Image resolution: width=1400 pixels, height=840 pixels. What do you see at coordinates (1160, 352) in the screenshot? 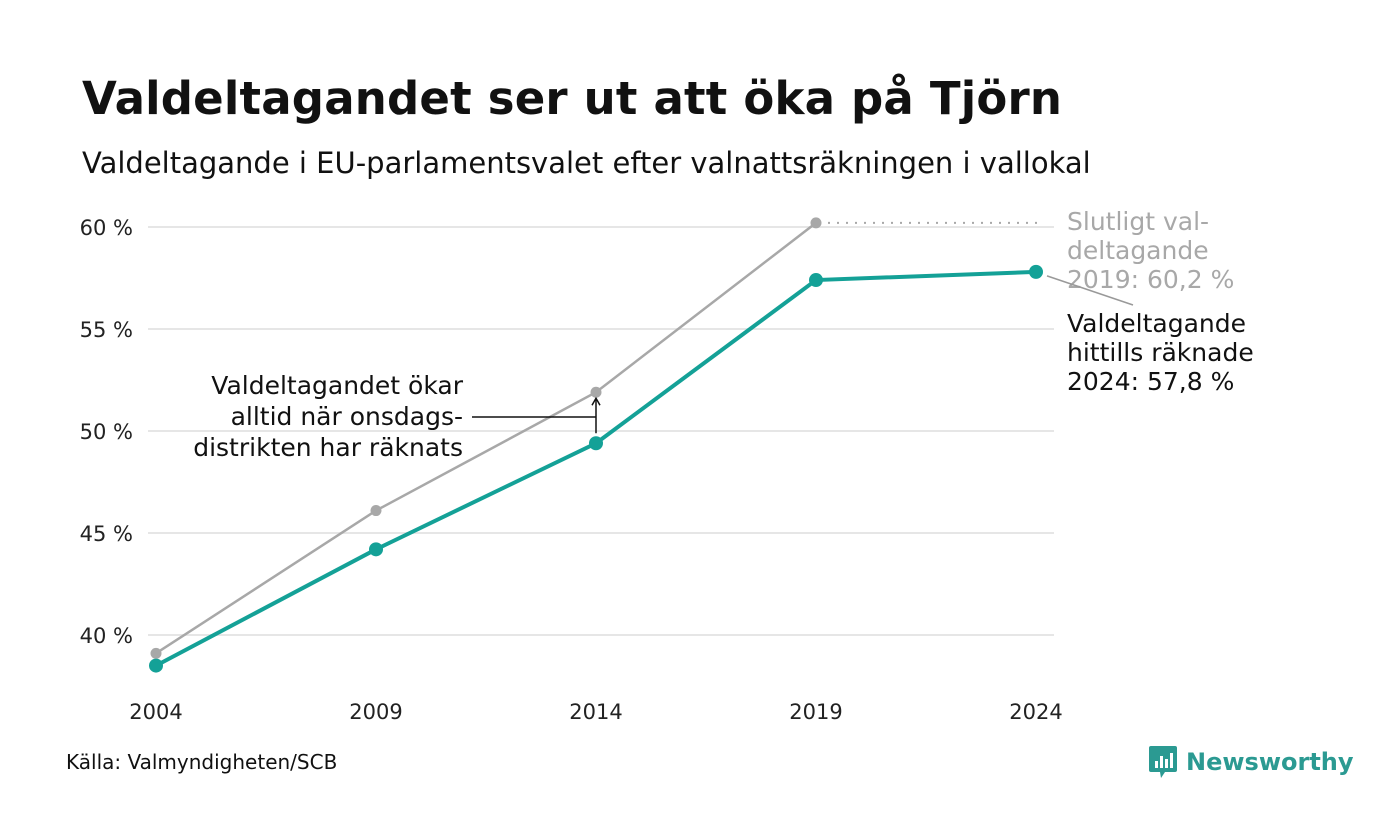
I see `current-series-label: hittills räknade` at bounding box center [1160, 352].